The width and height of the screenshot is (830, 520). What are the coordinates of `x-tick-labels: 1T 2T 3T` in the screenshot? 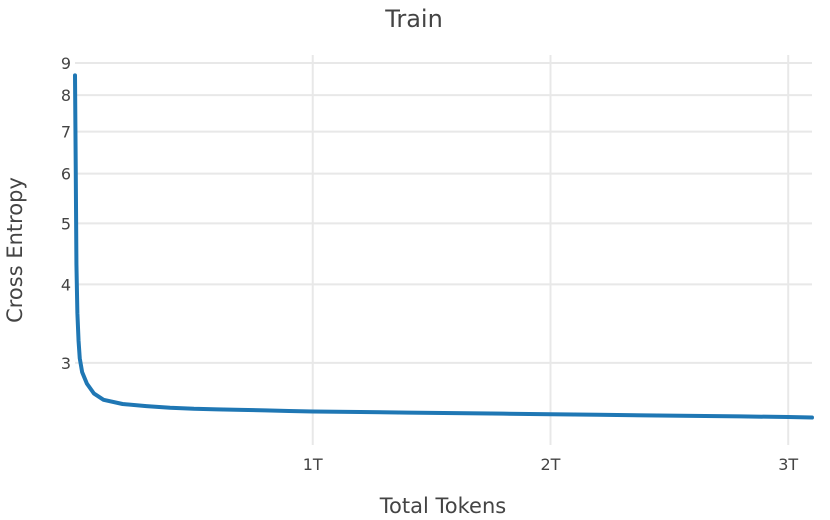 It's located at (551, 464).